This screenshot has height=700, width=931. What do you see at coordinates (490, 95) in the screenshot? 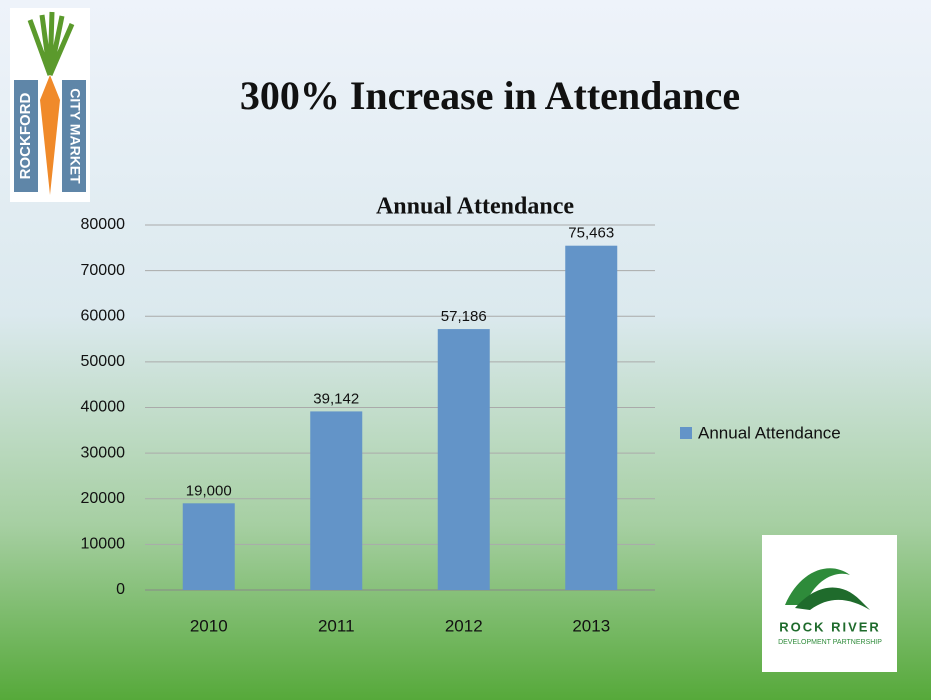
I see `slide-title: 300% Increase in Attendance` at bounding box center [490, 95].